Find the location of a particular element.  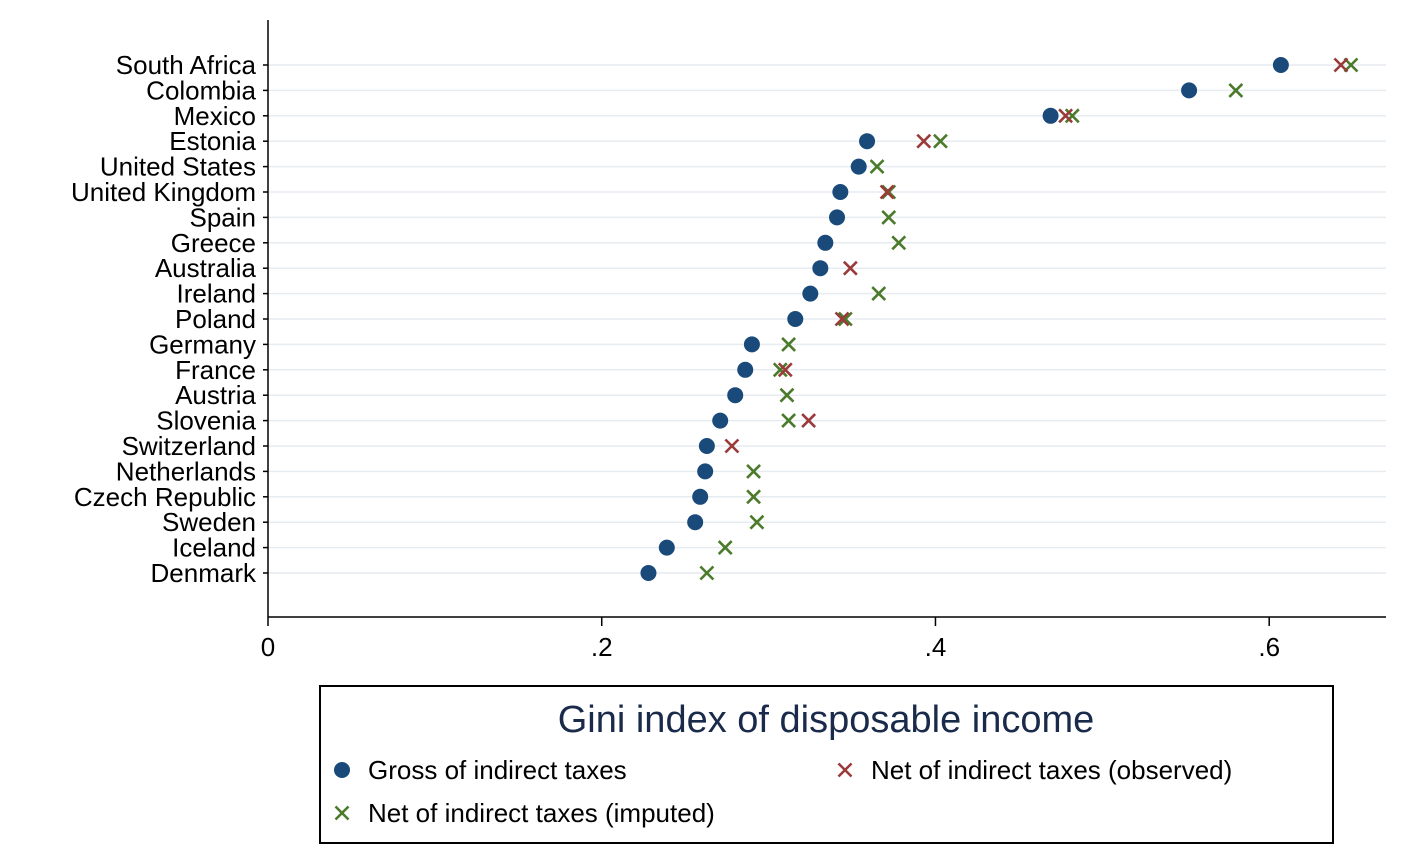

y-tick-label: United States is located at coordinates (178, 167).